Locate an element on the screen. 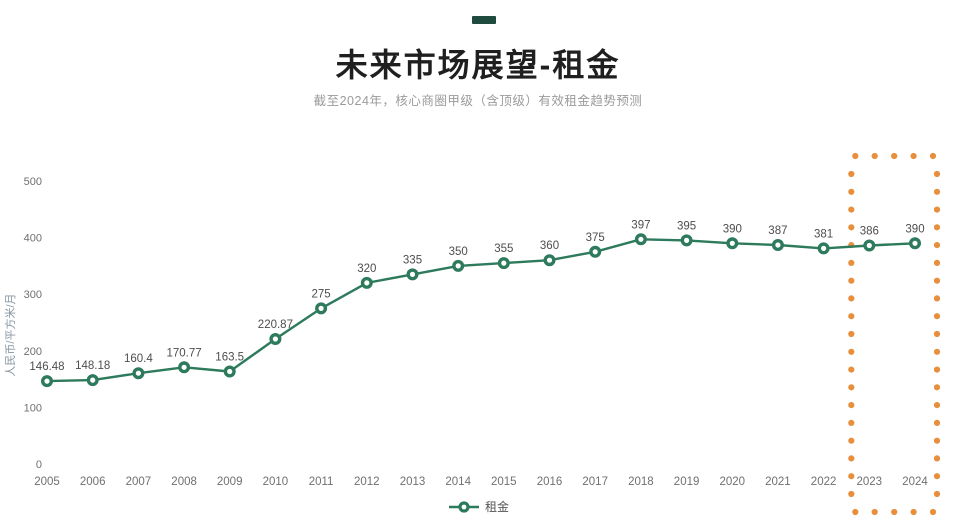  data-label-2015: 355 is located at coordinates (503, 249).